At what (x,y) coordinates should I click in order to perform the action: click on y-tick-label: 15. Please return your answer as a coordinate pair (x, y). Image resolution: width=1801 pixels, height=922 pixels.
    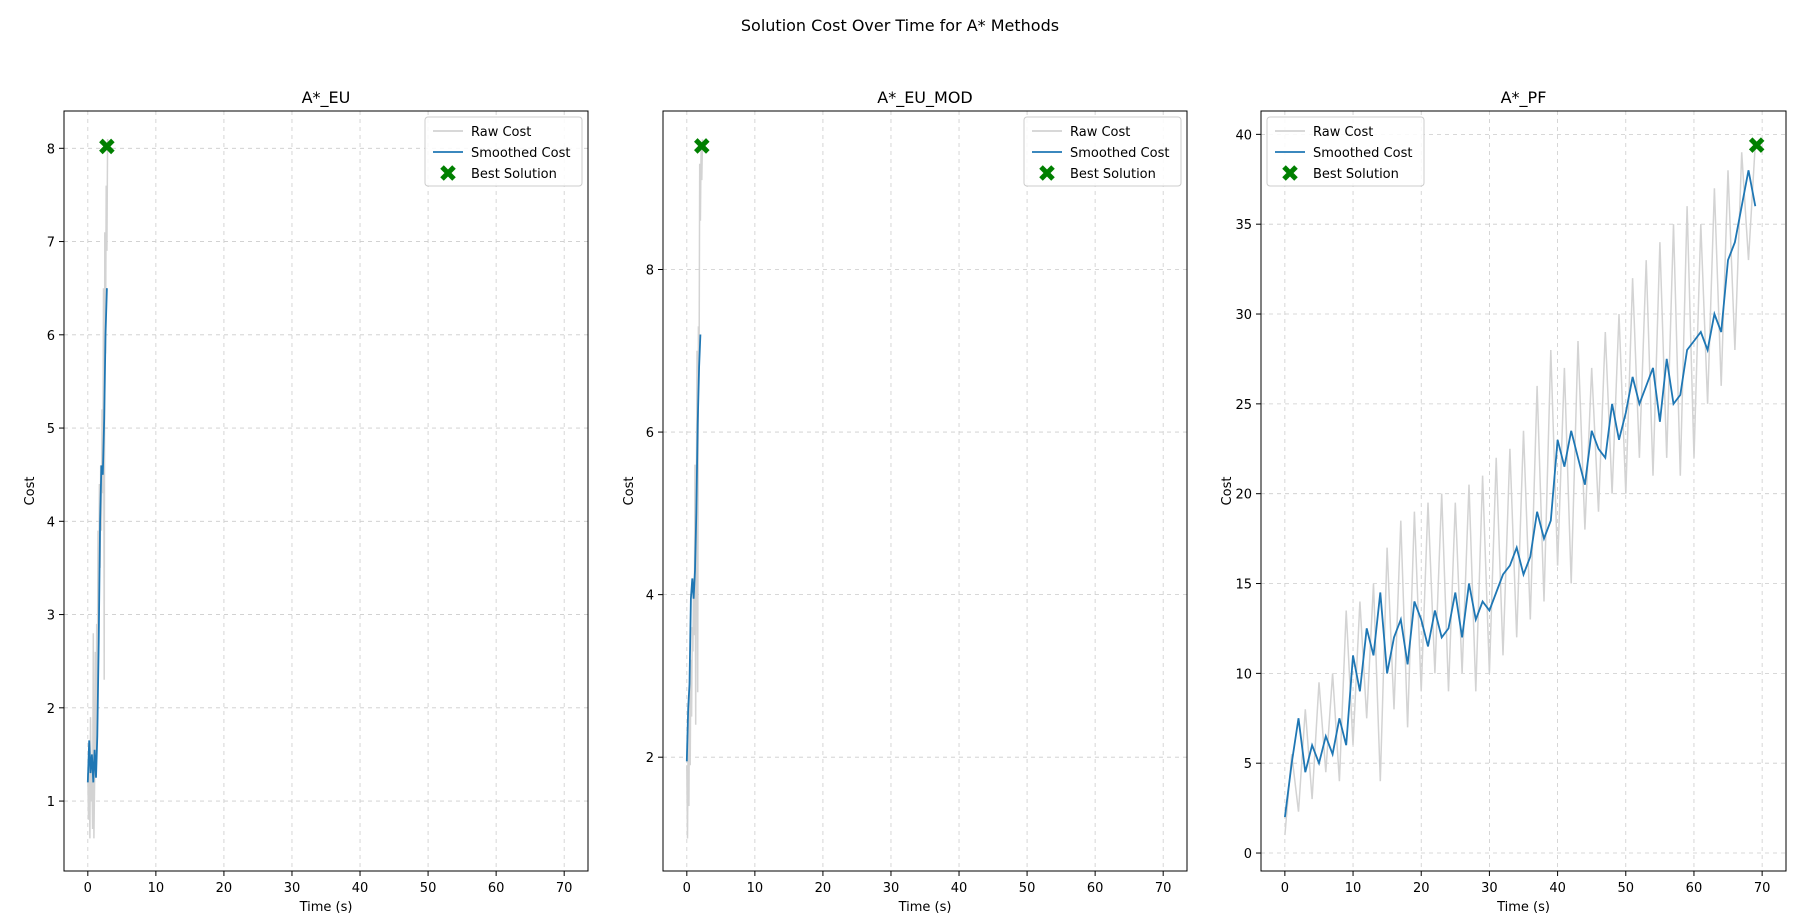
    Looking at the image, I should click on (1243, 585).